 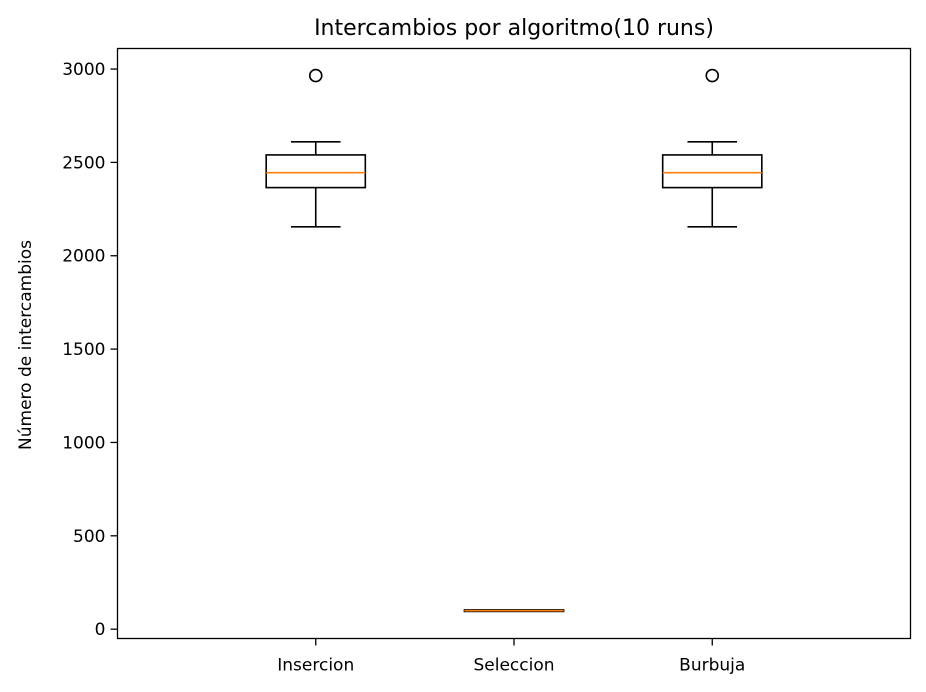 What do you see at coordinates (712, 148) in the screenshot?
I see `box-burbuja` at bounding box center [712, 148].